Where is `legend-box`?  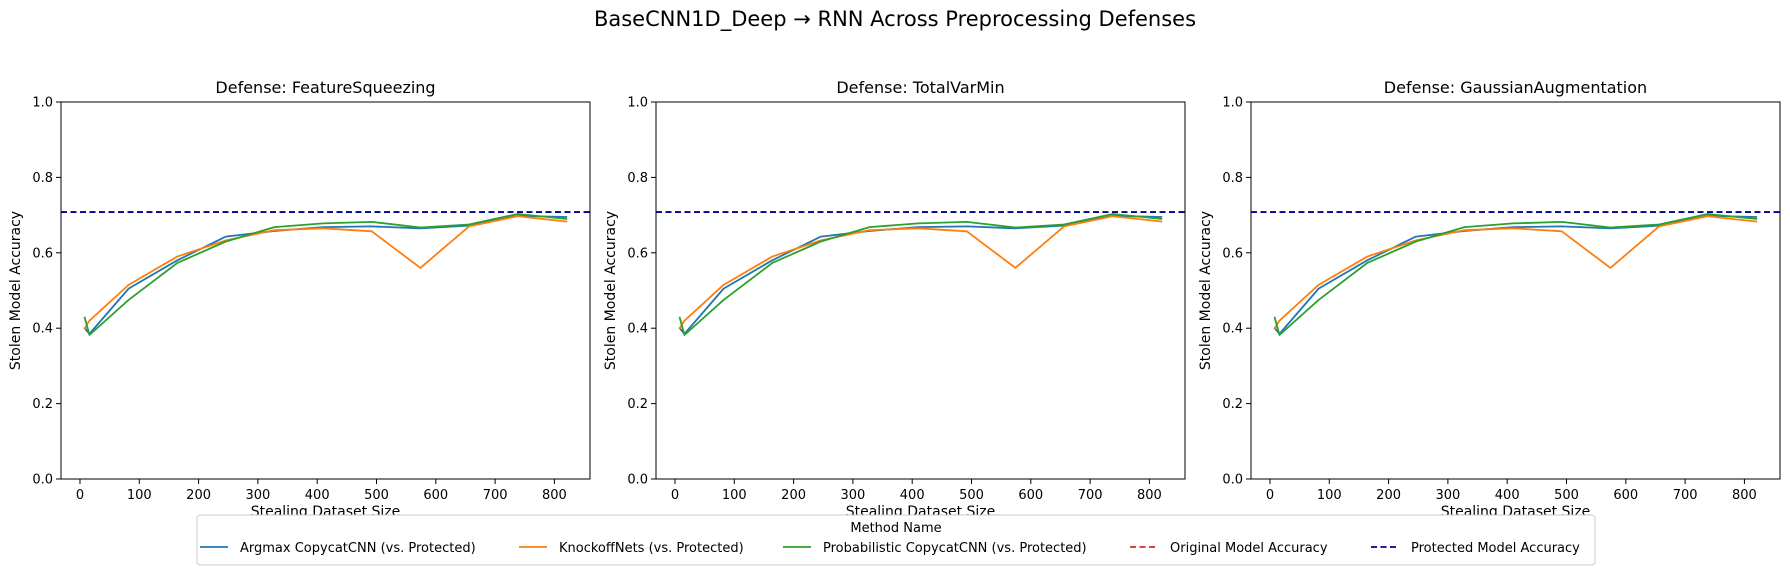 legend-box is located at coordinates (896, 540).